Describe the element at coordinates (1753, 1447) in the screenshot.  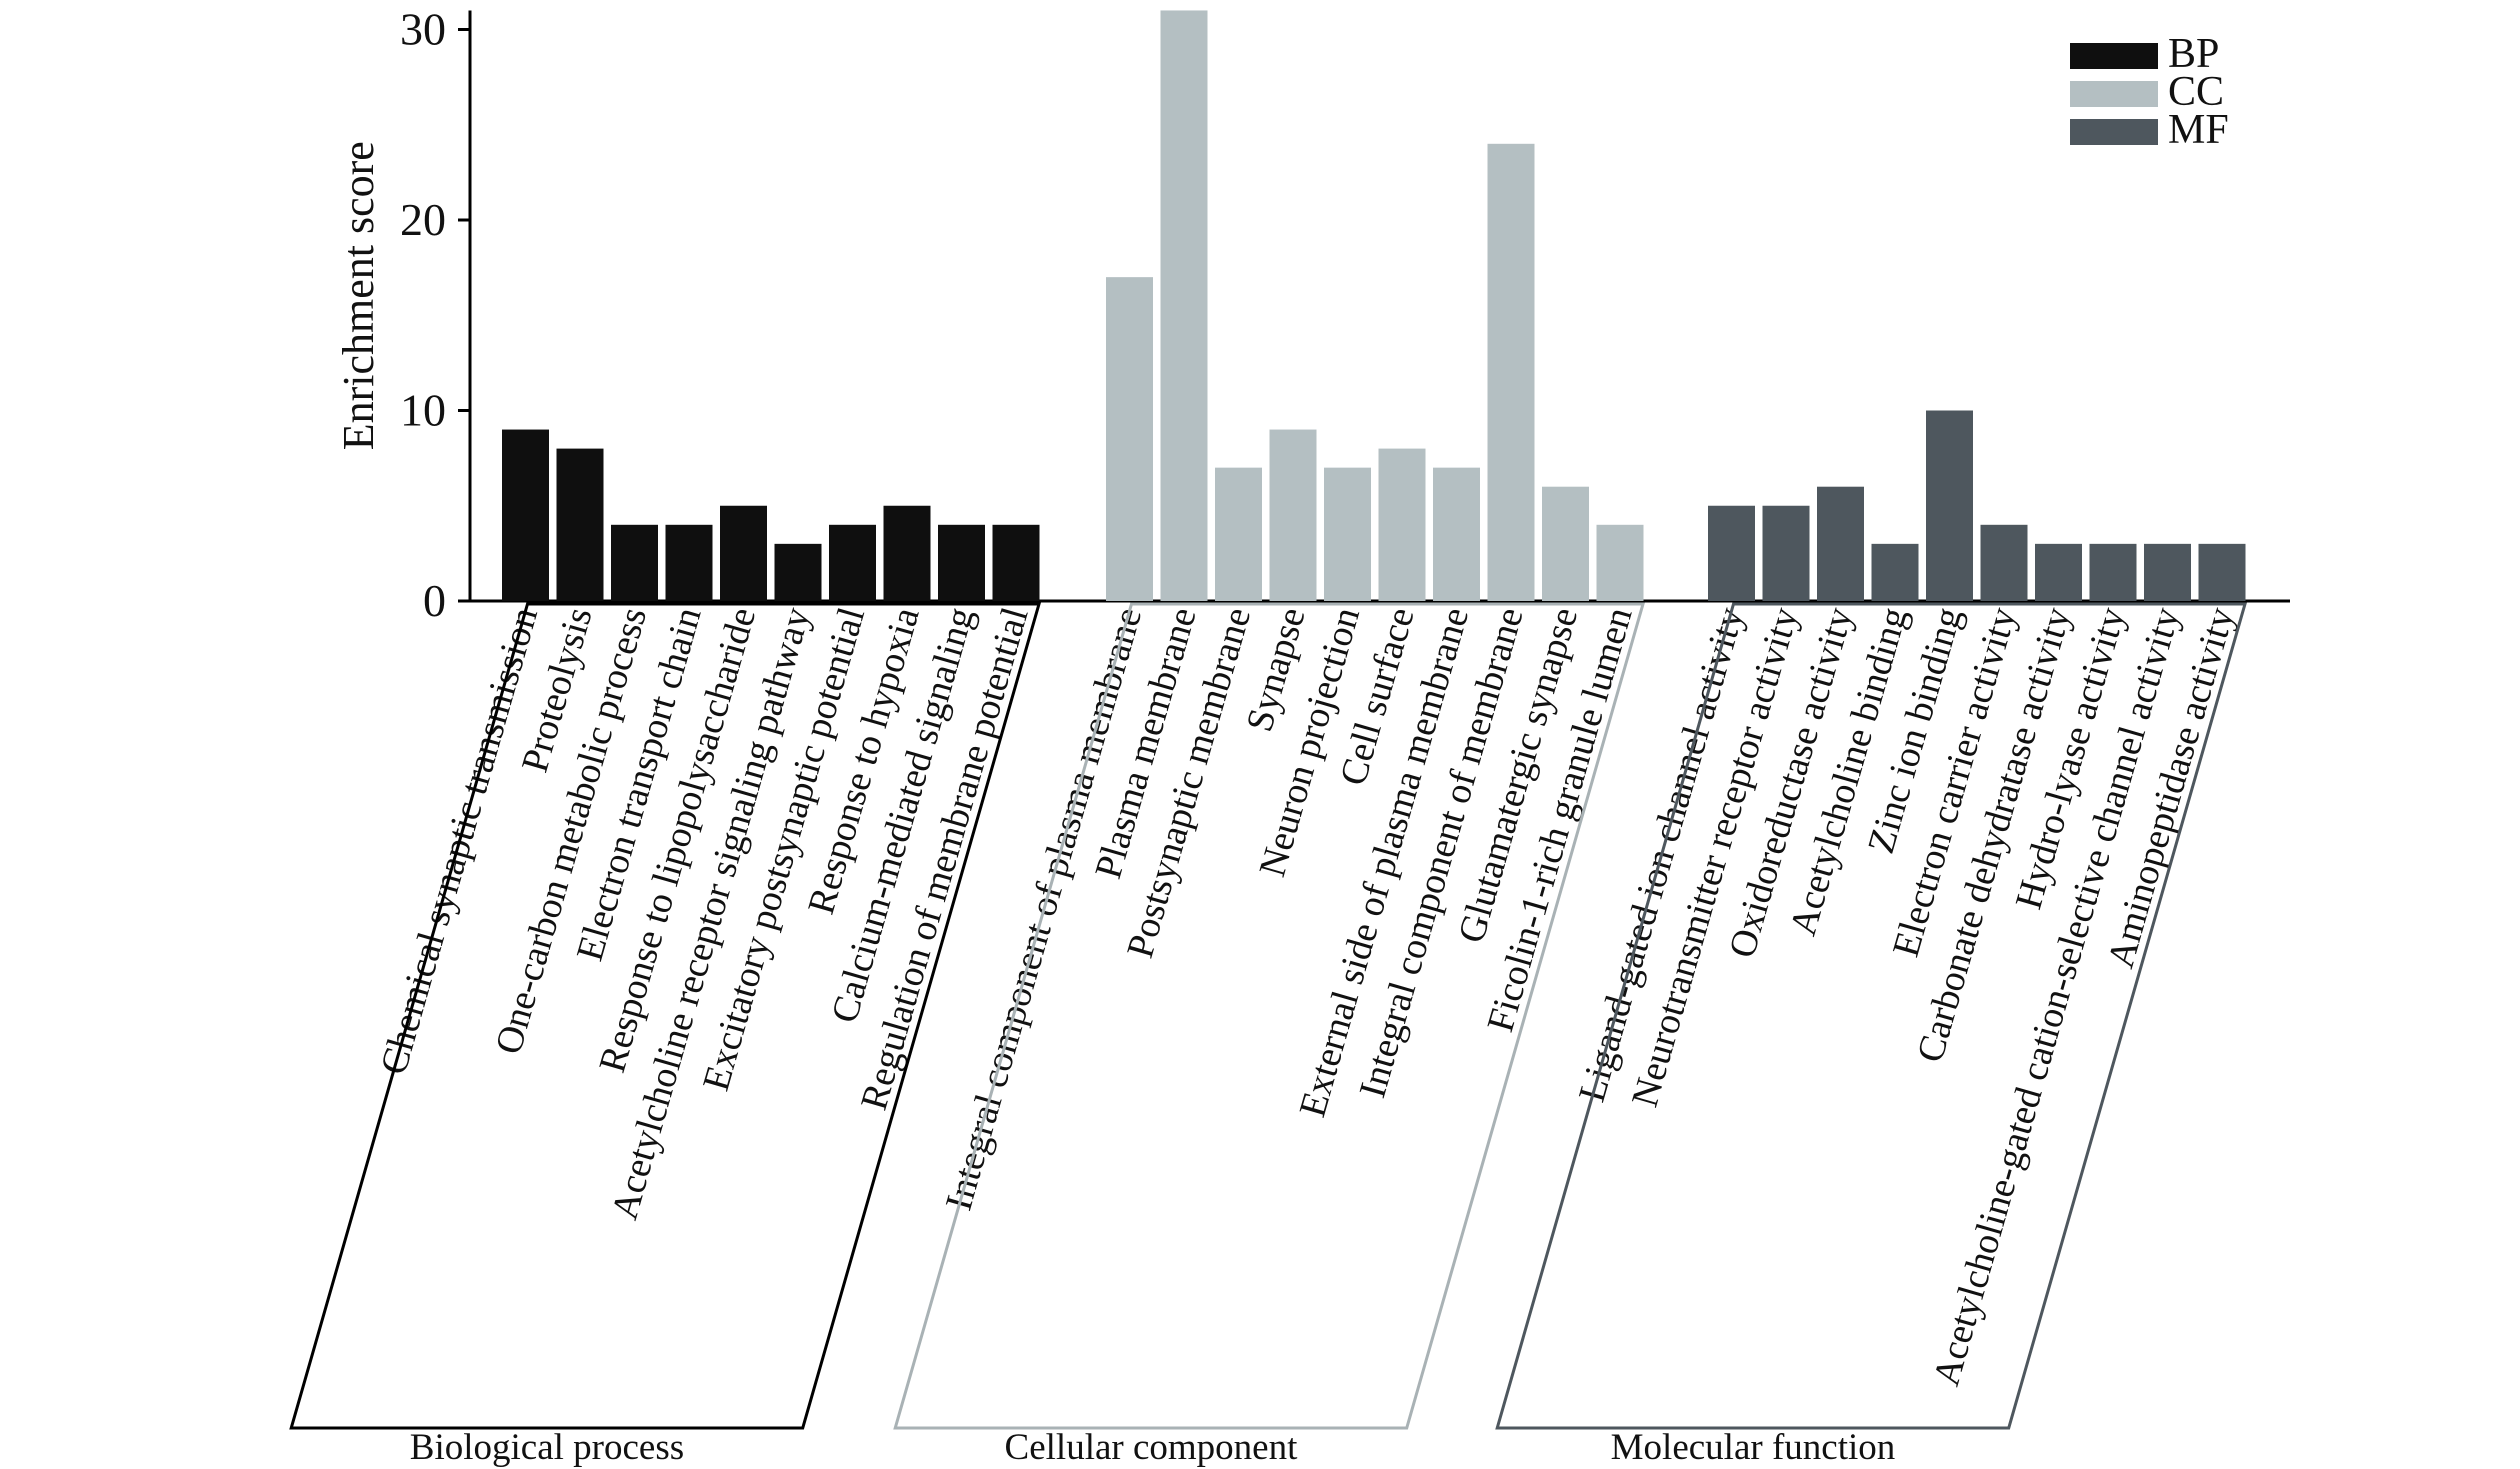
I see `group-label: Molecular function` at that location.